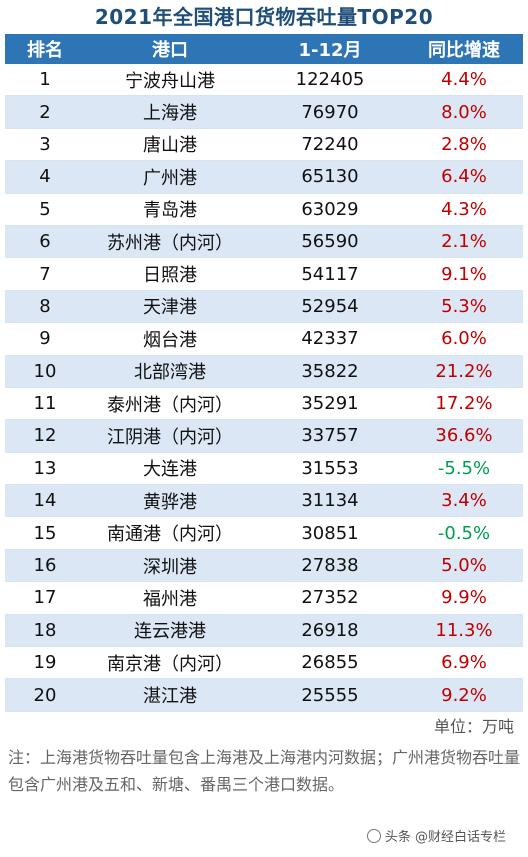  Describe the element at coordinates (170, 470) in the screenshot. I see `cell-port: 大连港` at that location.